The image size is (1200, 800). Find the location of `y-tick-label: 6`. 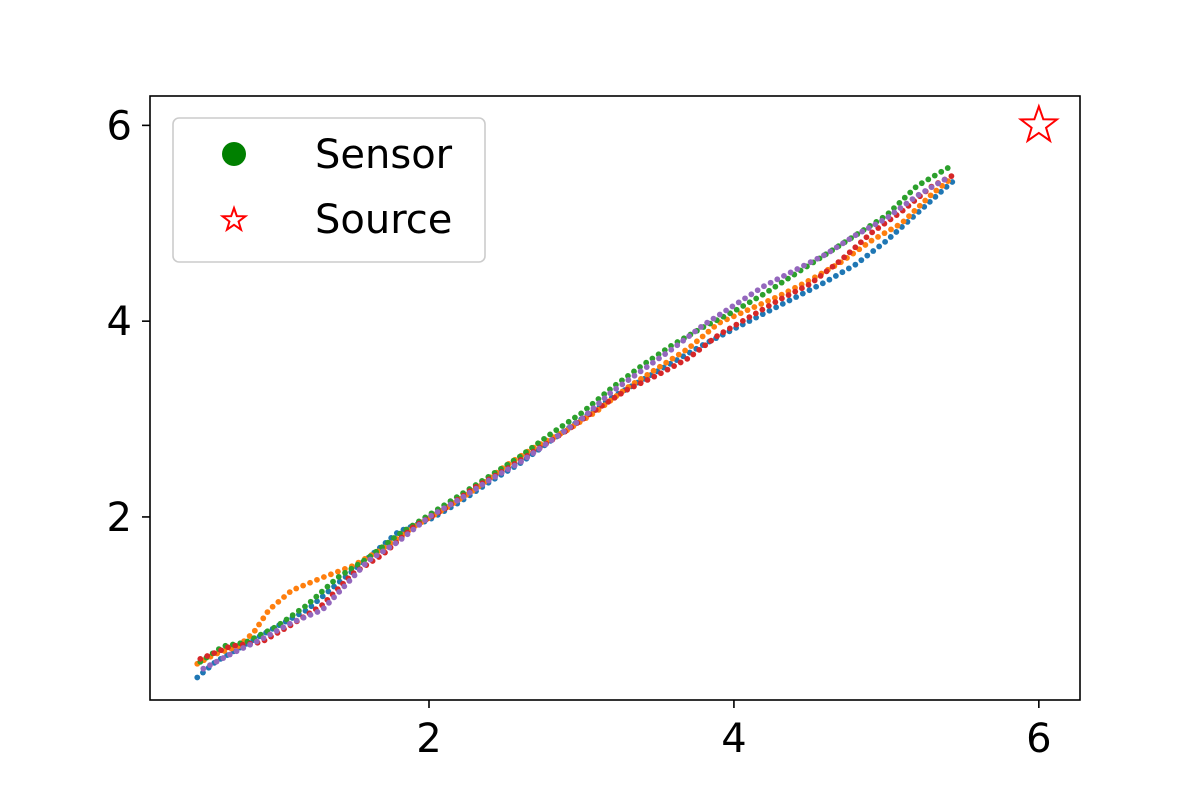

y-tick-label: 6 is located at coordinates (119, 126).